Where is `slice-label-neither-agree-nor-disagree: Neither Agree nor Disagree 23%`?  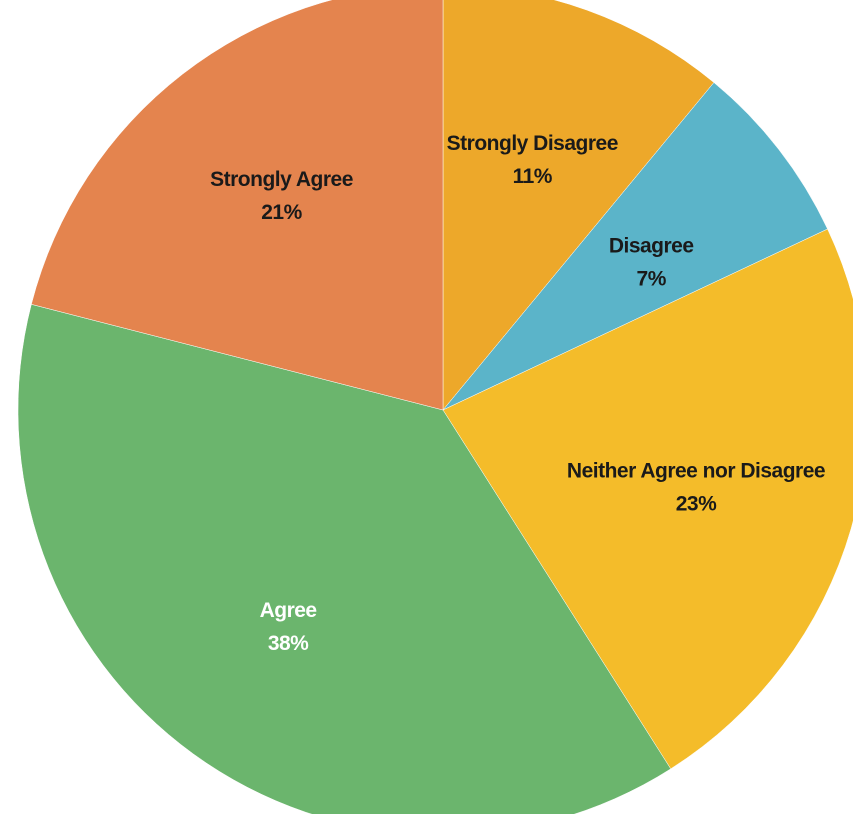 slice-label-neither-agree-nor-disagree: Neither Agree nor Disagree 23% is located at coordinates (696, 488).